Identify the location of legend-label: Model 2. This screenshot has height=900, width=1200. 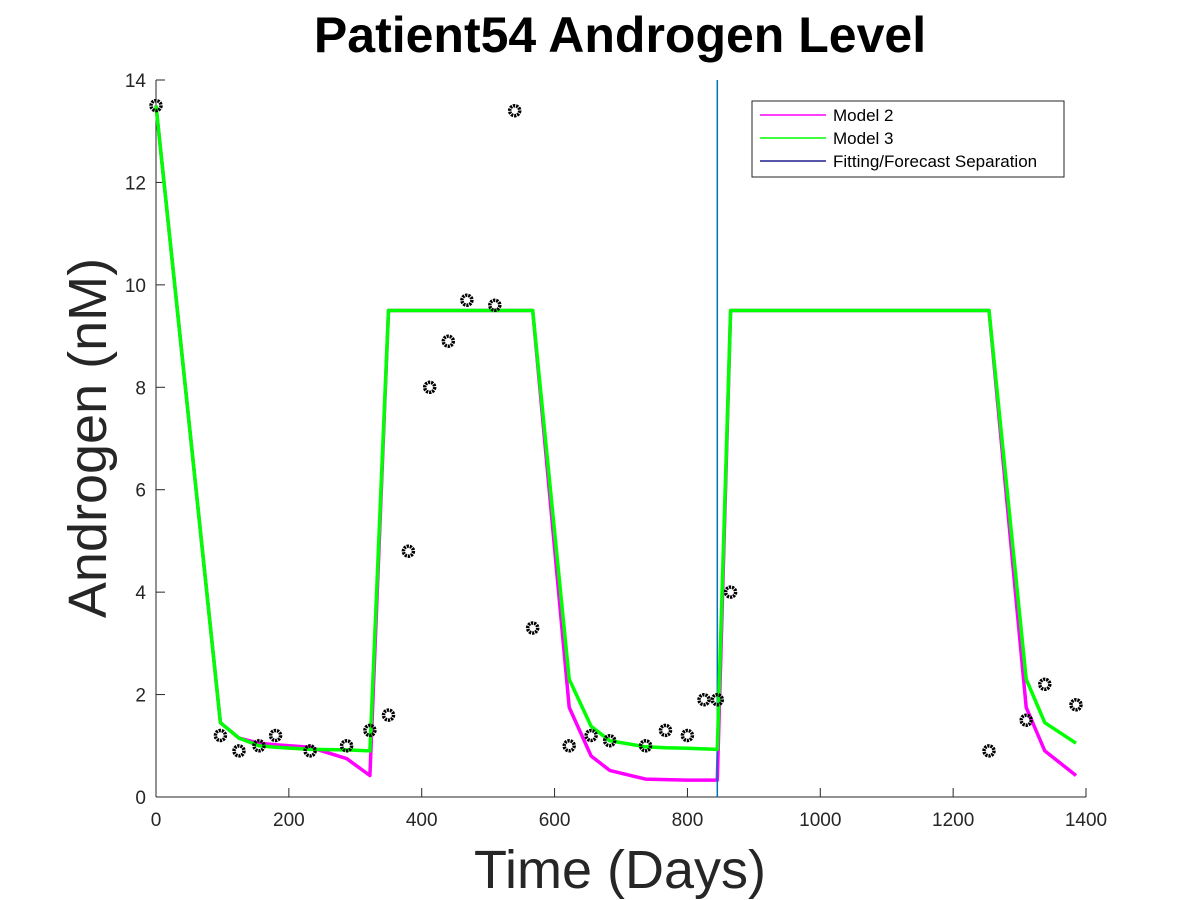
(863, 115).